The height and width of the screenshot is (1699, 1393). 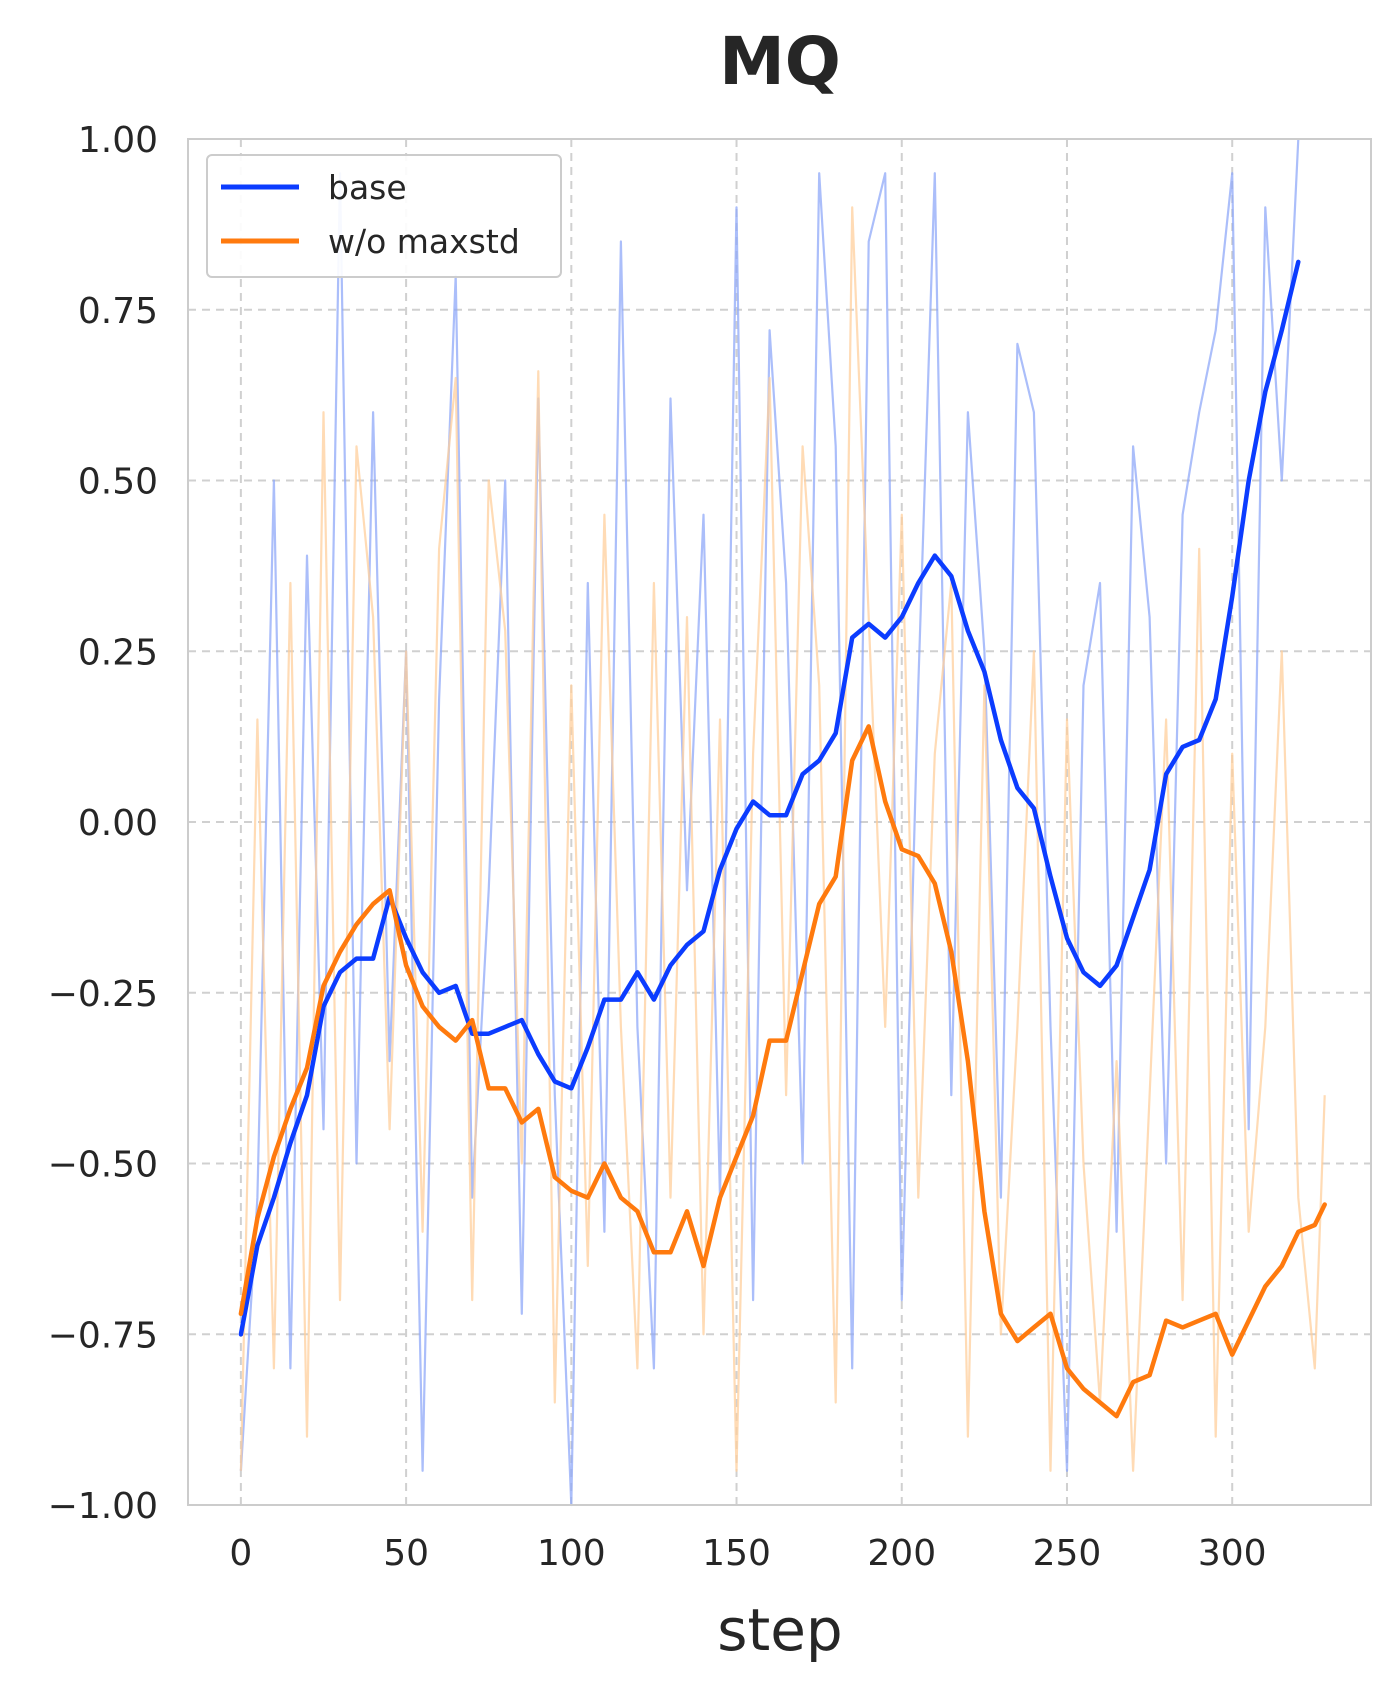 I want to click on chart-title: MQ, so click(x=780, y=61).